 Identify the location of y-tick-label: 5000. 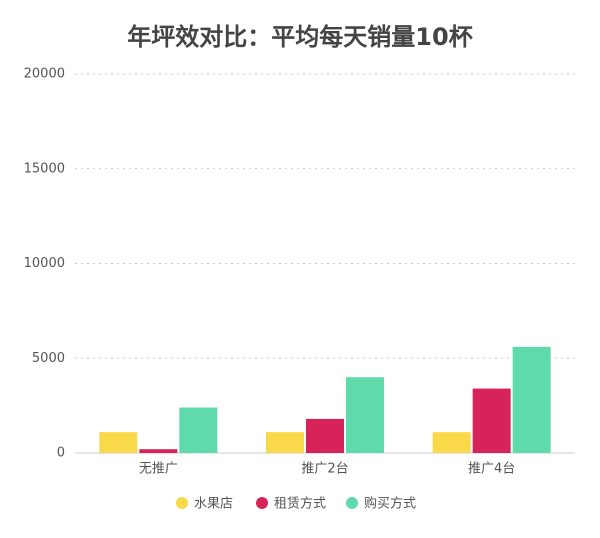
(48, 358).